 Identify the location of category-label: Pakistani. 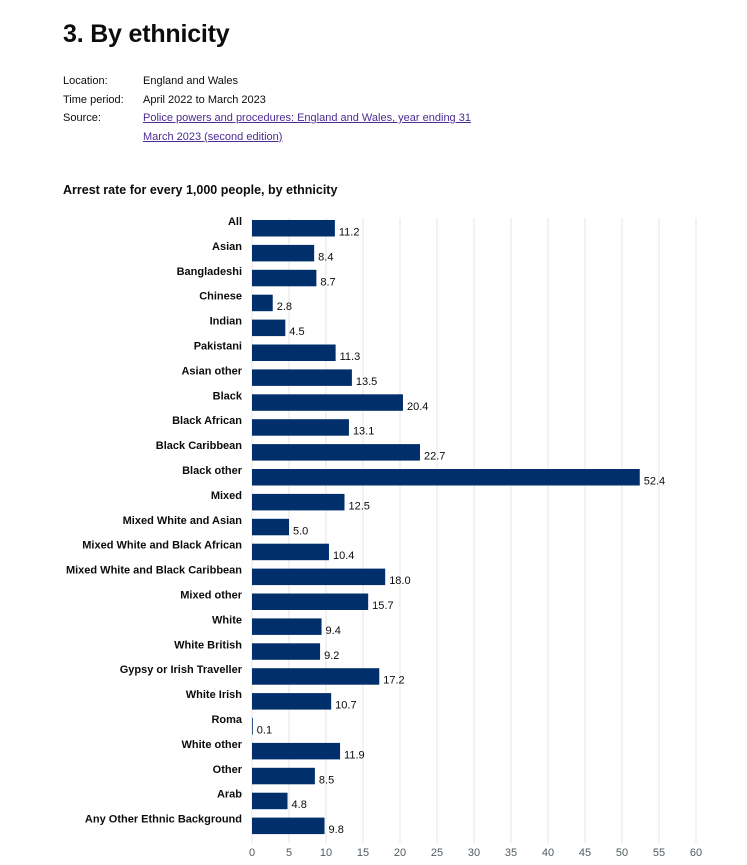
(218, 347).